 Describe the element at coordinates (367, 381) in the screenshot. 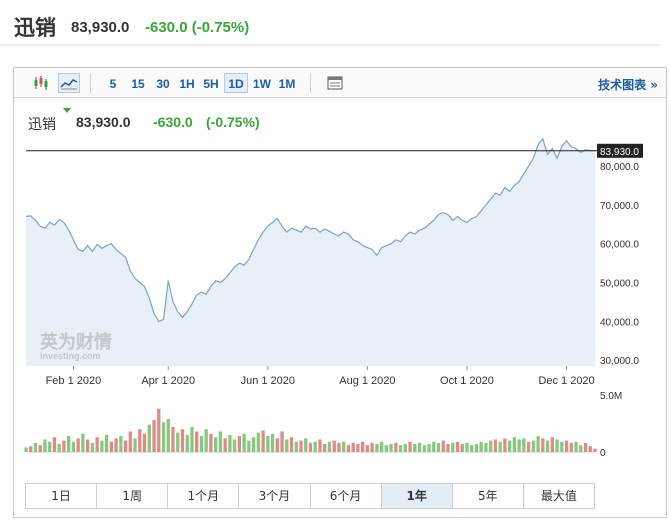

I see `x-tick-label: Aug 1 2020` at that location.